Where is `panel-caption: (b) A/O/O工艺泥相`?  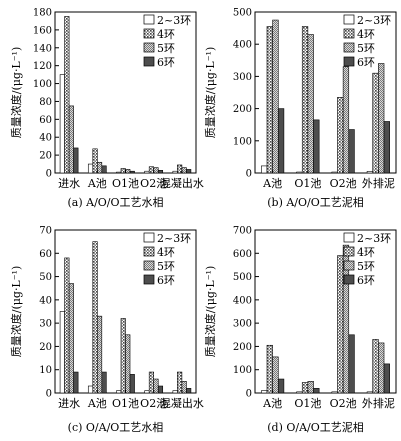
panel-caption: (b) A/O/O工艺泥相 is located at coordinates (315, 202).